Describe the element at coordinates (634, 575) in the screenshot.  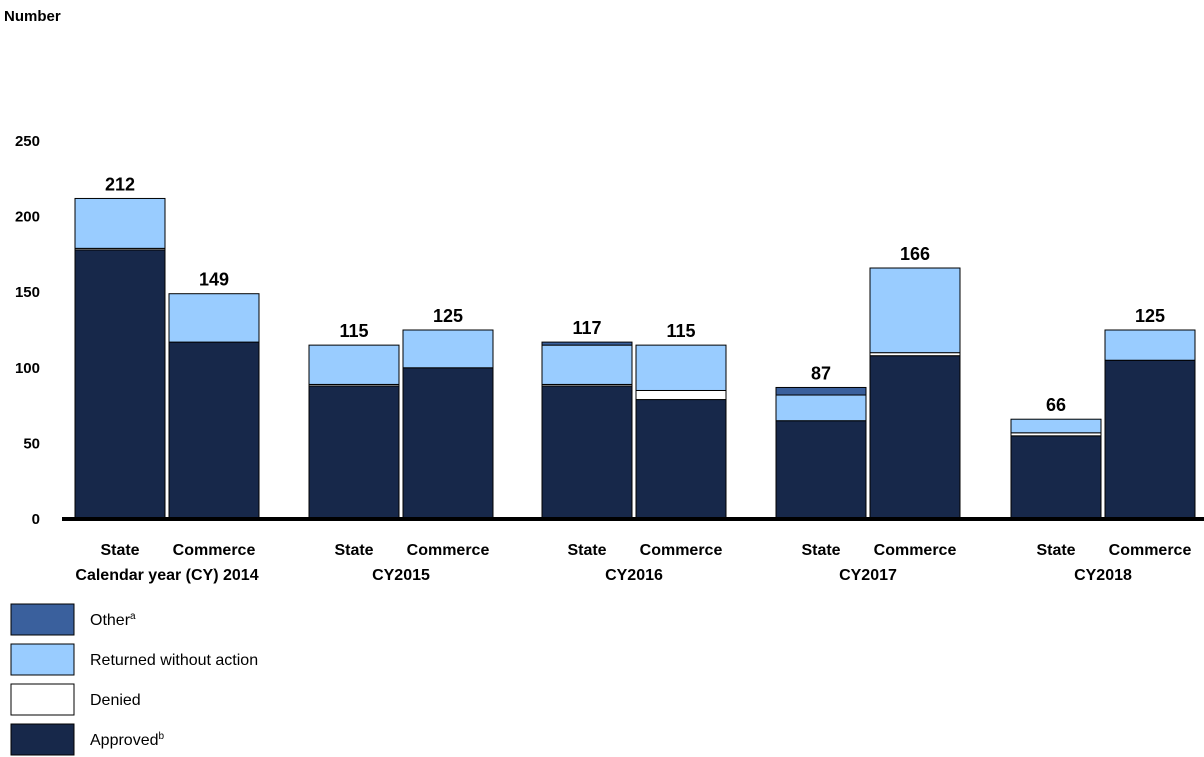
I see `x-group-label: CY2016` at that location.